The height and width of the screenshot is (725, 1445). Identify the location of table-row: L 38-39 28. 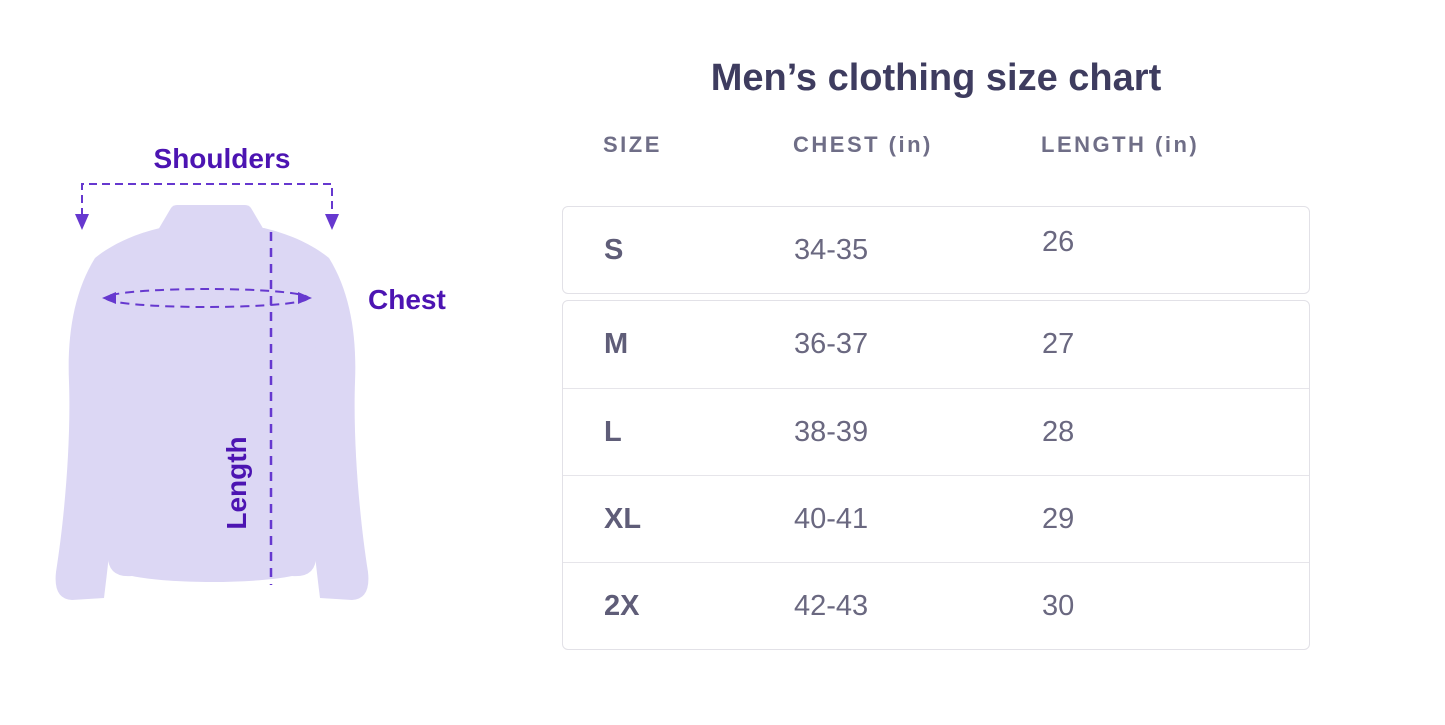
(936, 431).